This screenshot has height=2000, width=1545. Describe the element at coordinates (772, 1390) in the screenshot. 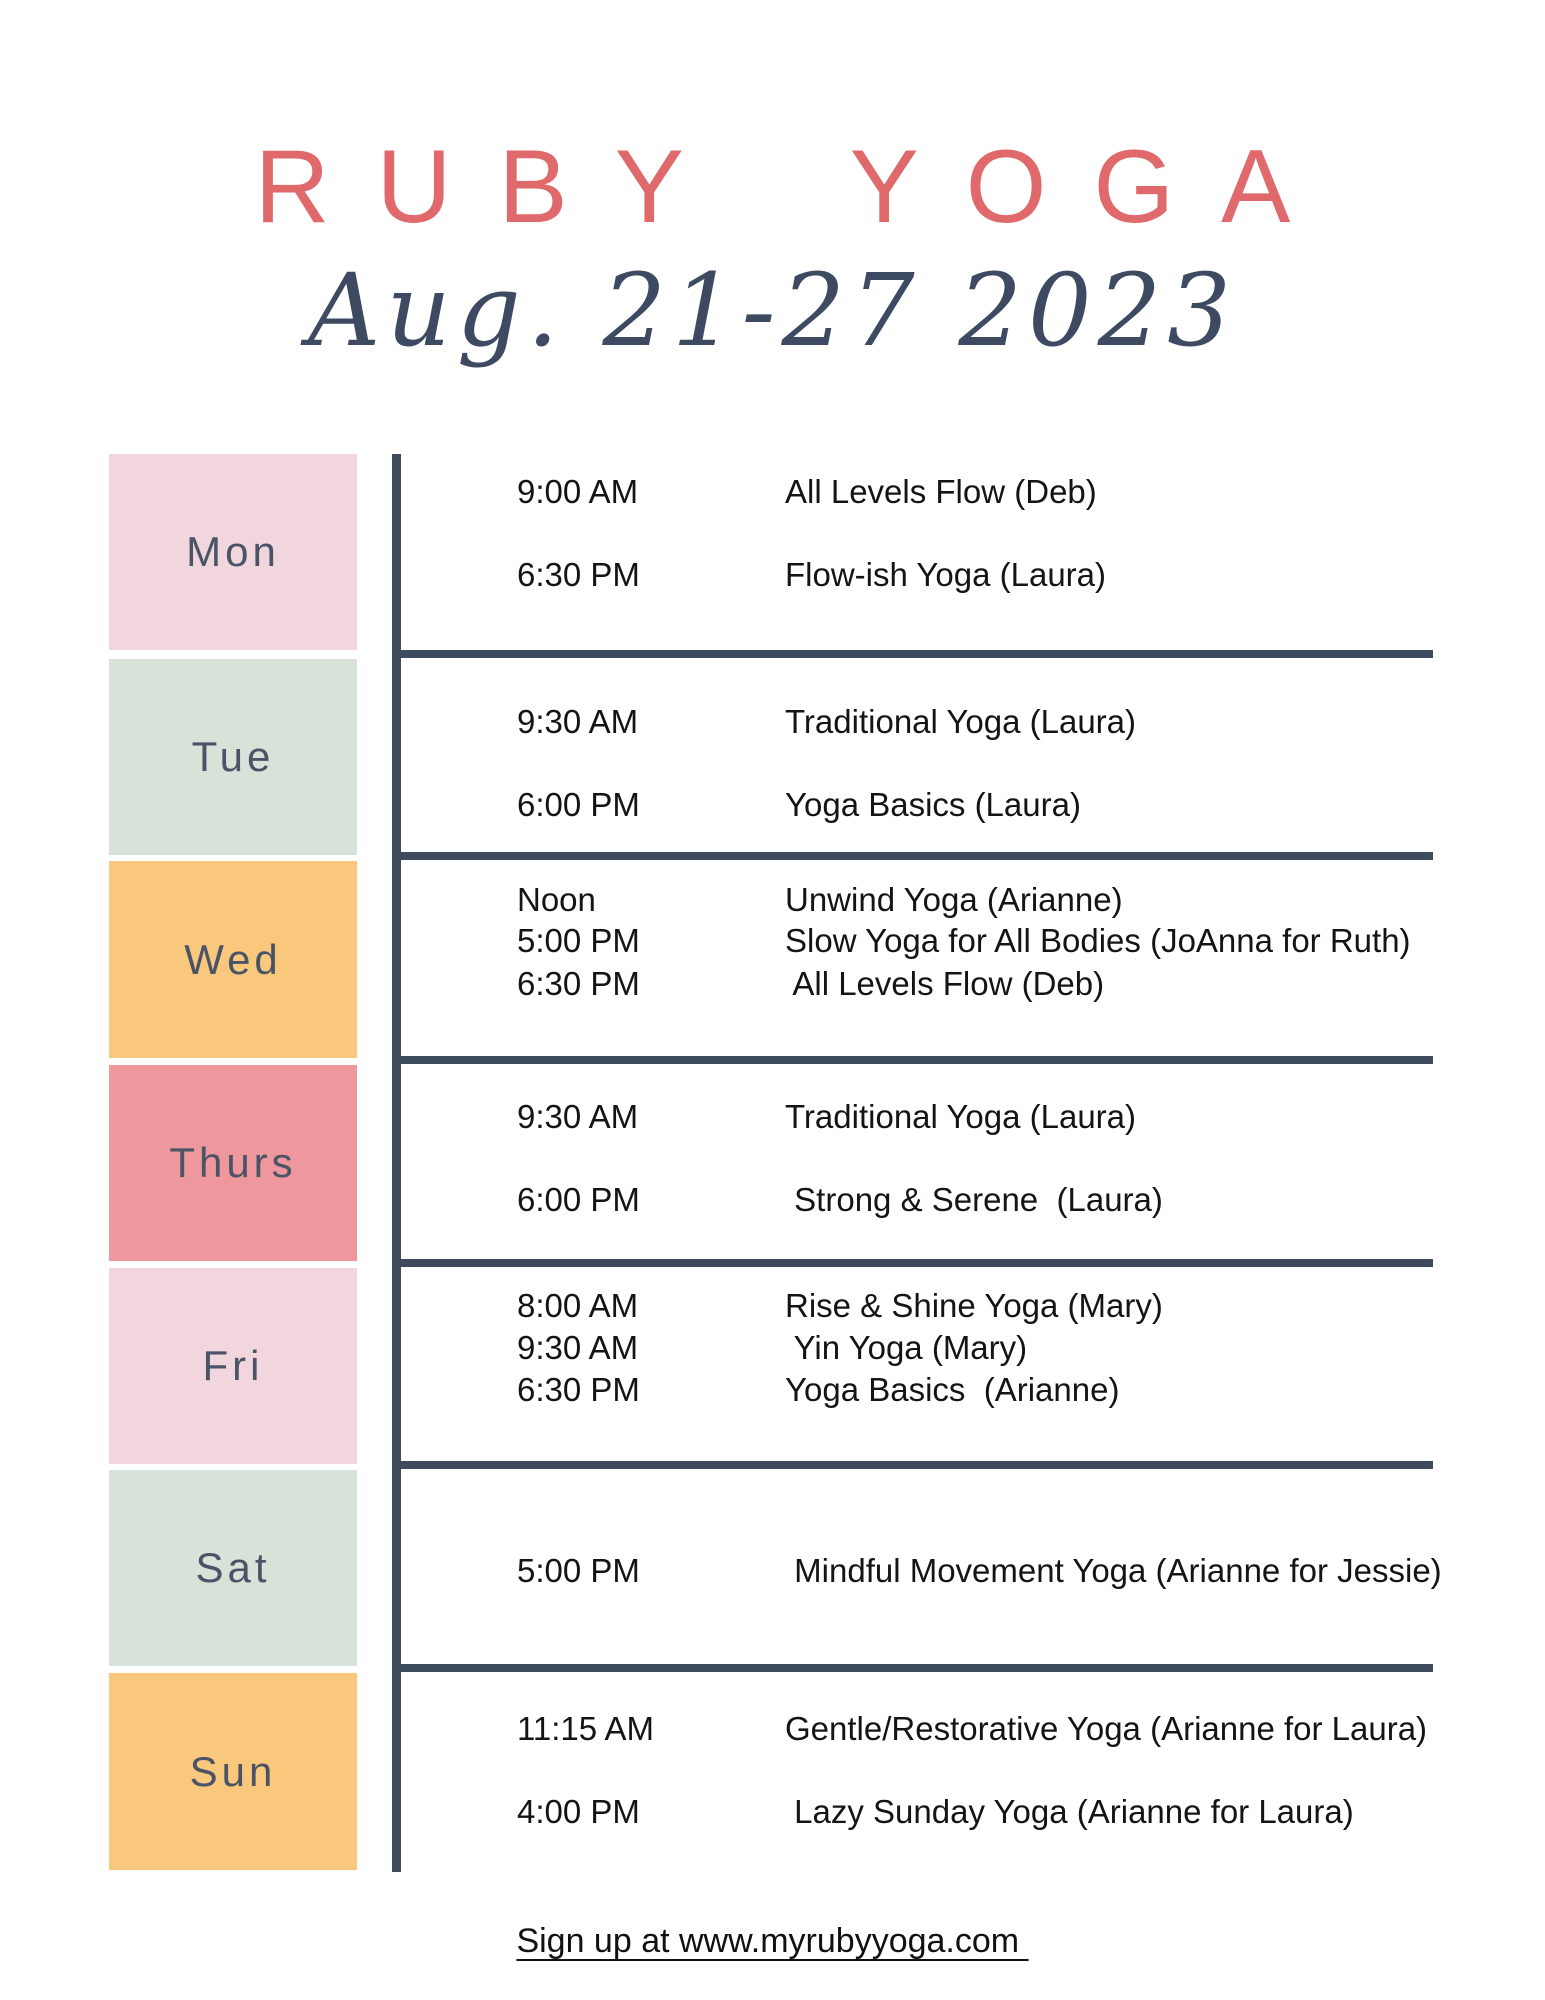

I see `event-row: 6:30 PM Yoga Basics (Arianne)` at that location.